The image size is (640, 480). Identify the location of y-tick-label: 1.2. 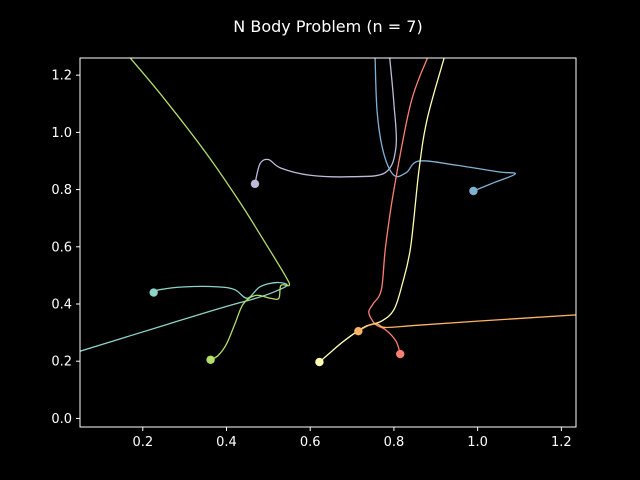
(61, 76).